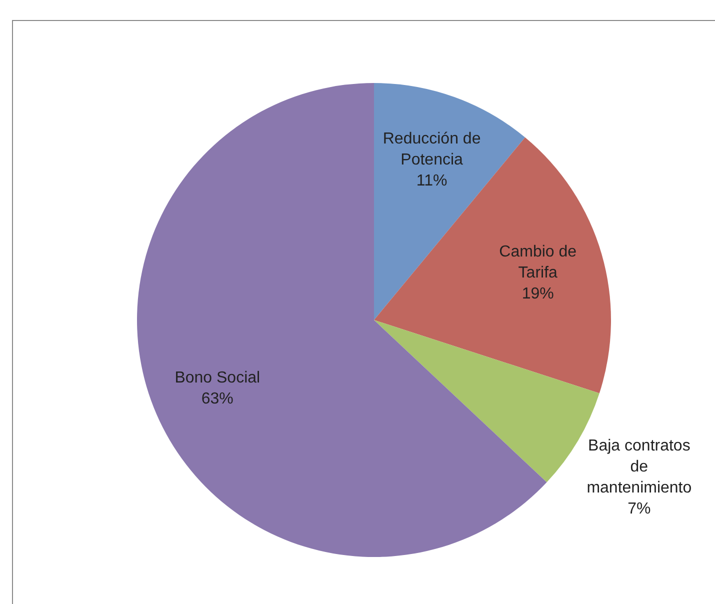 This screenshot has height=604, width=715. Describe the element at coordinates (538, 261) in the screenshot. I see `slice-label: Cambio de Tarifa` at that location.